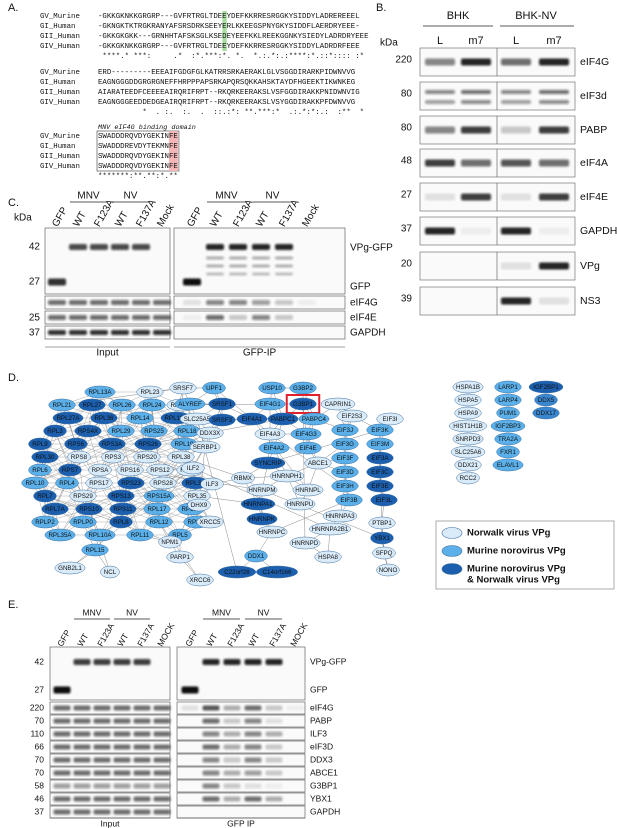 This screenshot has width=617, height=828. What do you see at coordinates (307, 448) in the screenshot?
I see `node-label: EIF4E` at bounding box center [307, 448].